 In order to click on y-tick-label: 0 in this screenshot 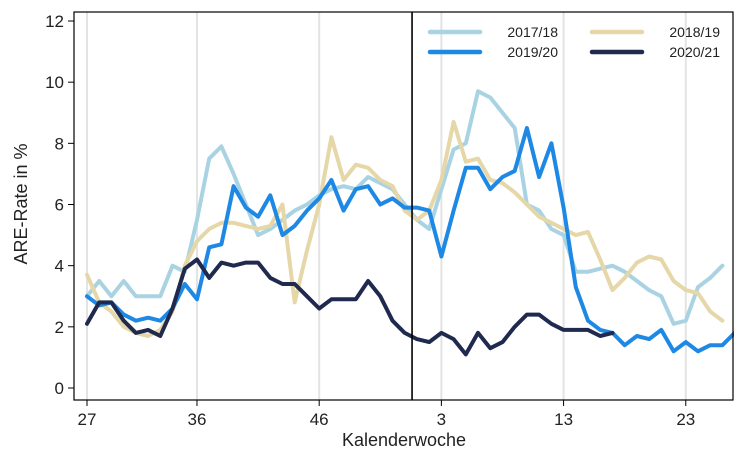, I will do `click(59, 388)`.